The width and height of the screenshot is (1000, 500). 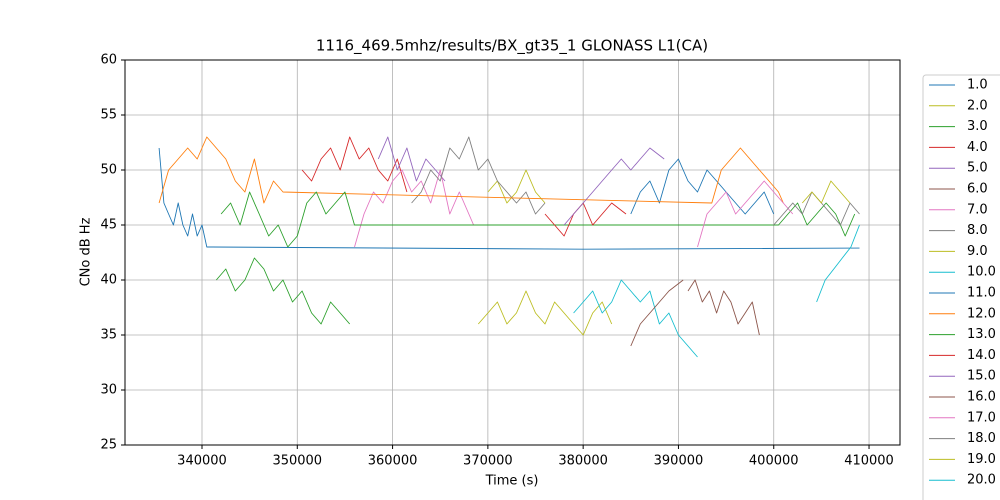 I want to click on y-tick-label: 45, so click(x=108, y=225).